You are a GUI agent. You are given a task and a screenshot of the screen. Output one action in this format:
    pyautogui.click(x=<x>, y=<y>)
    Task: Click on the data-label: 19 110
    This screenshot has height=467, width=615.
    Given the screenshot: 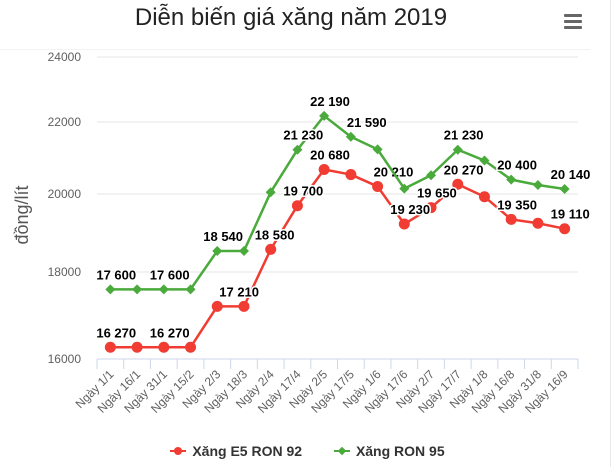 What is the action you would take?
    pyautogui.click(x=570, y=214)
    